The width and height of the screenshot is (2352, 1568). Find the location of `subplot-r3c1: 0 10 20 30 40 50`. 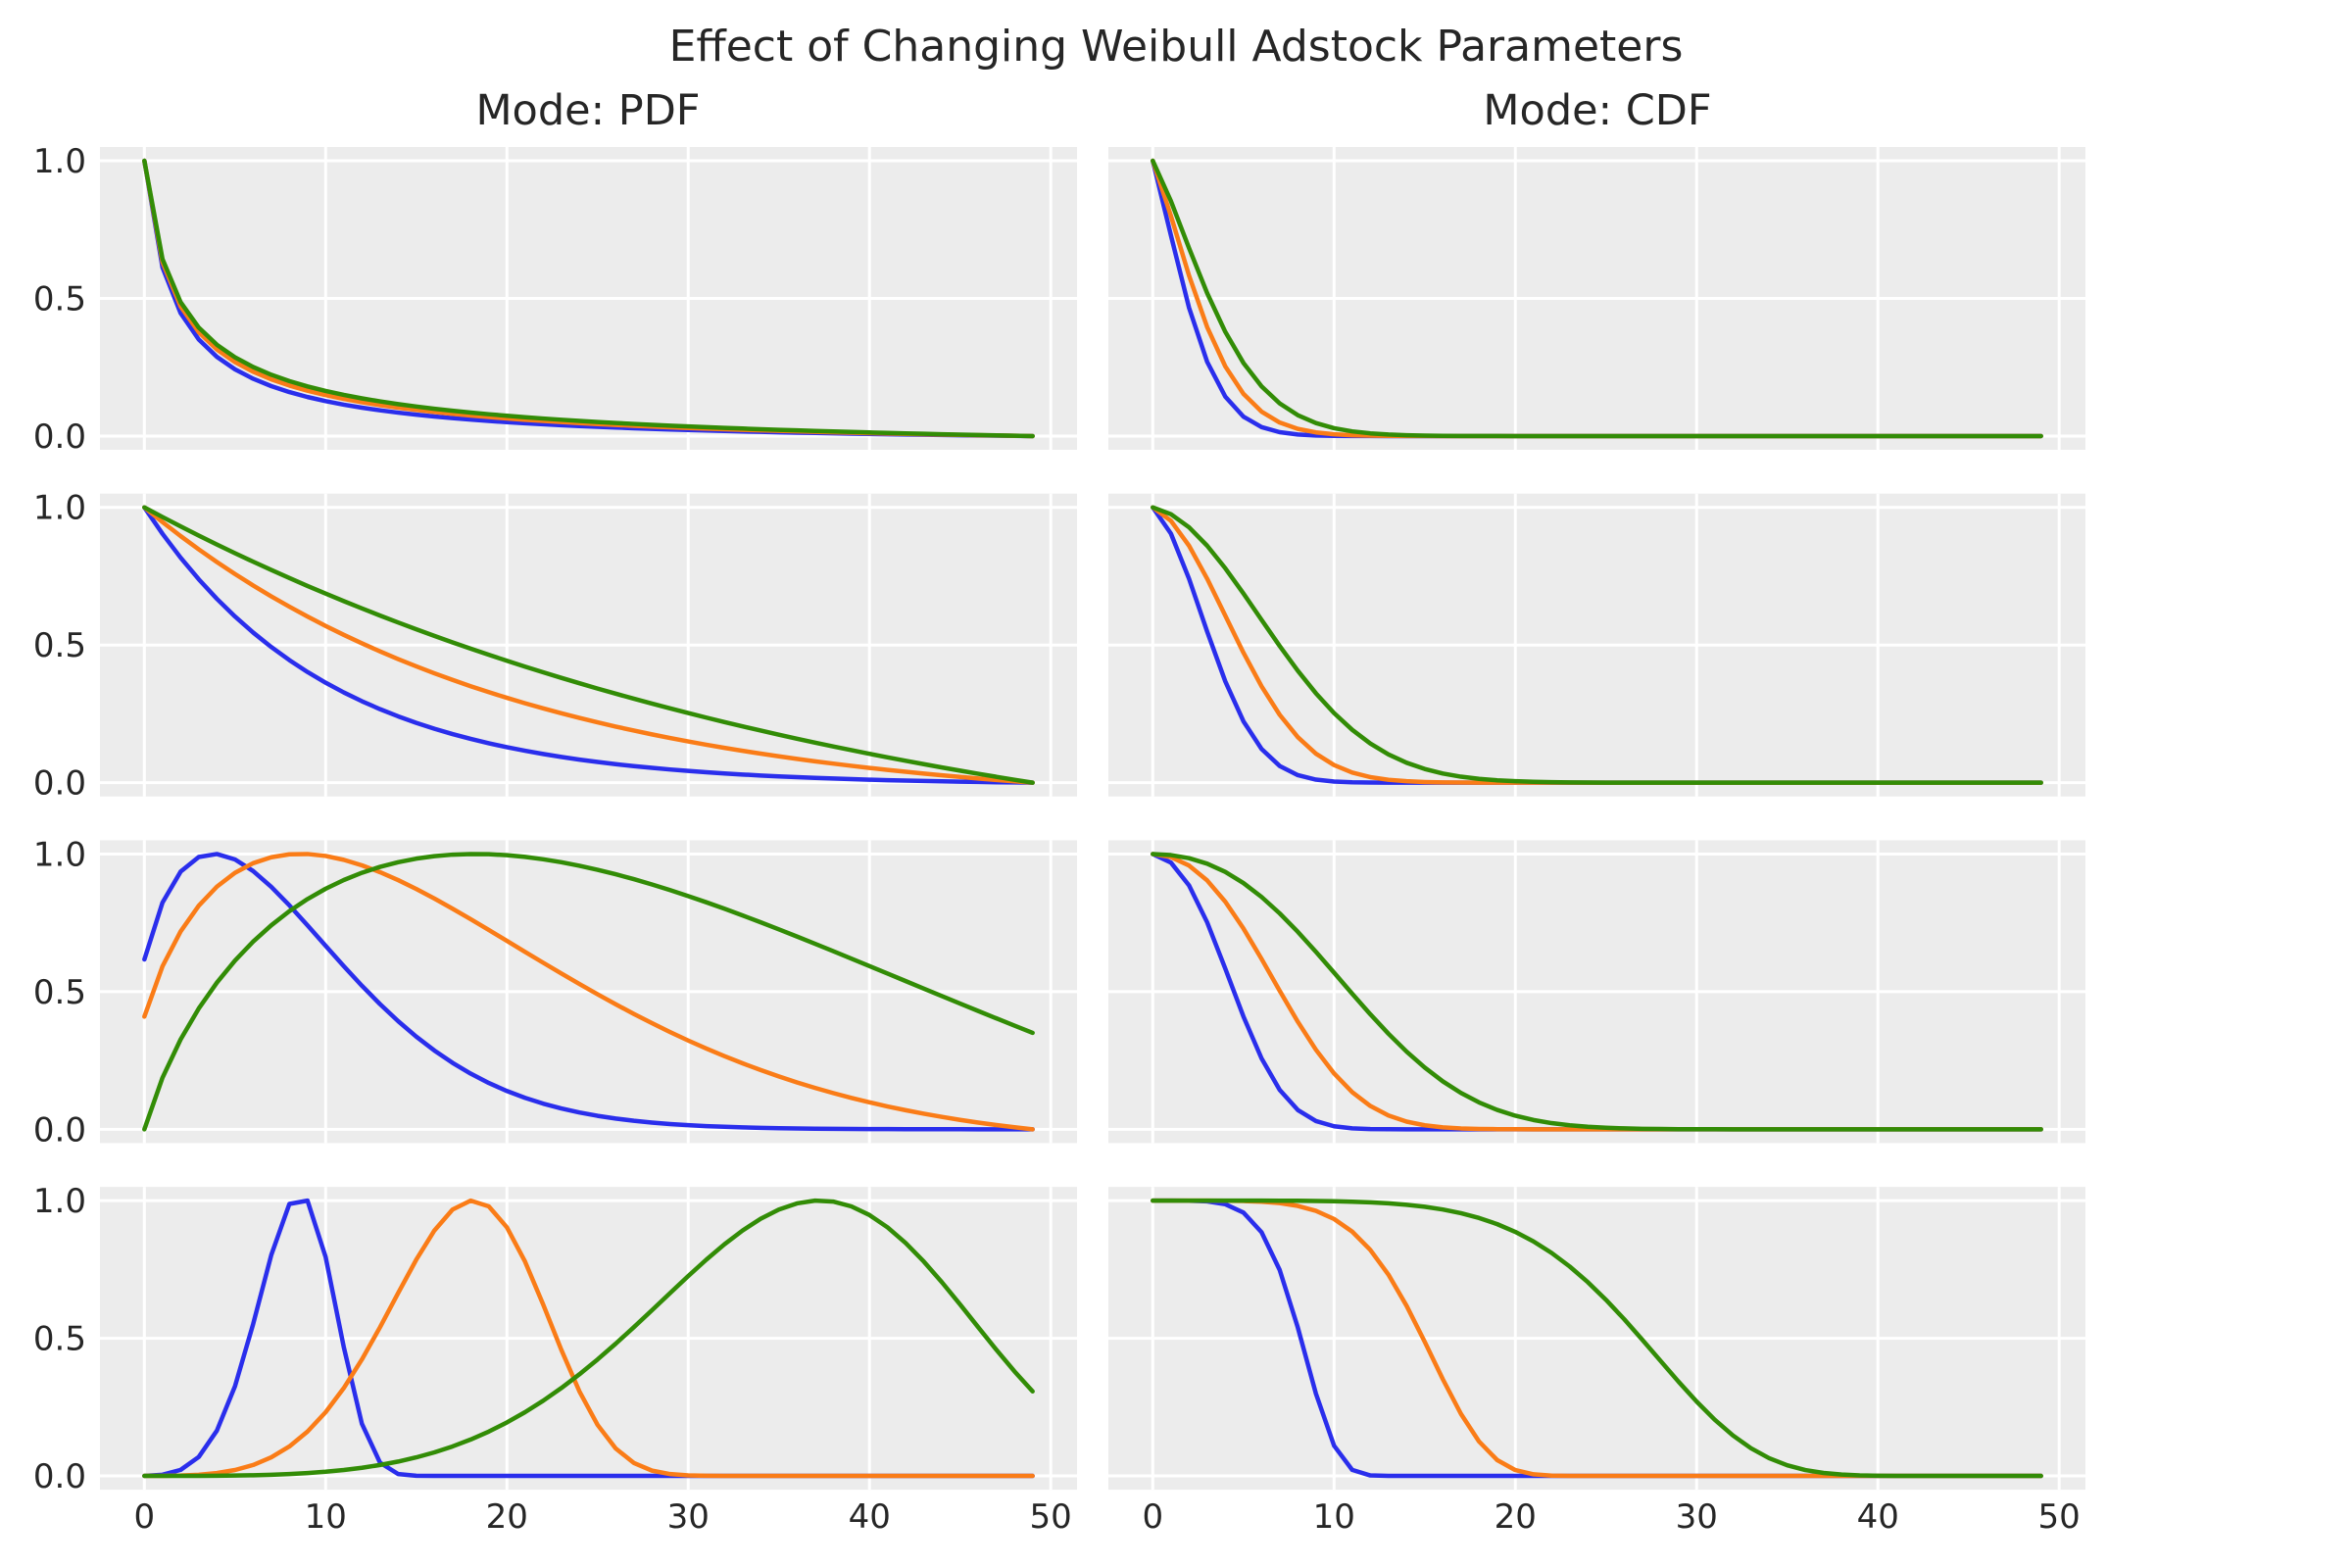

subplot-r3c1: 0 10 20 30 40 50 is located at coordinates (1596, 1362).